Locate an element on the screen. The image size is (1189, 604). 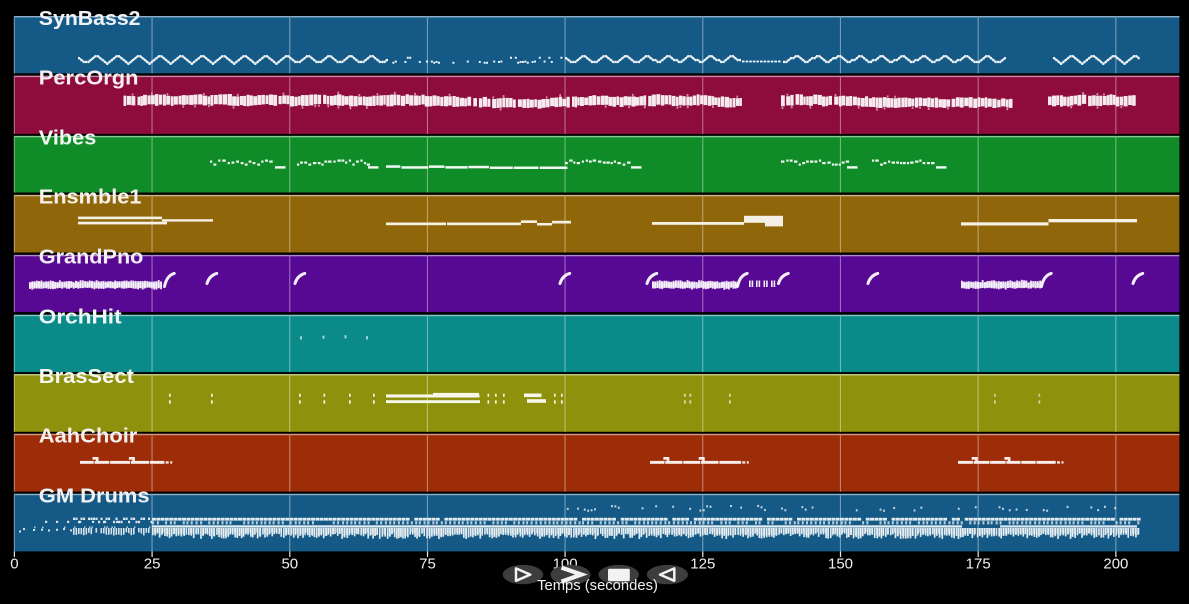
svg-text: GM Drums is located at coordinates (94, 497).